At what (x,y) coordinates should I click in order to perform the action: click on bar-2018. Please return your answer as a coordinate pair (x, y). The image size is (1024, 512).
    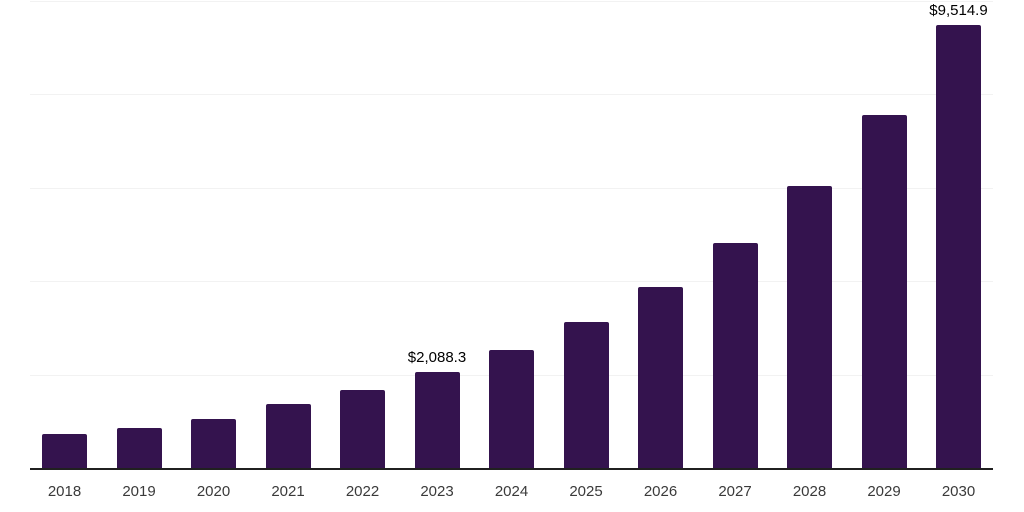
    Looking at the image, I should click on (64, 451).